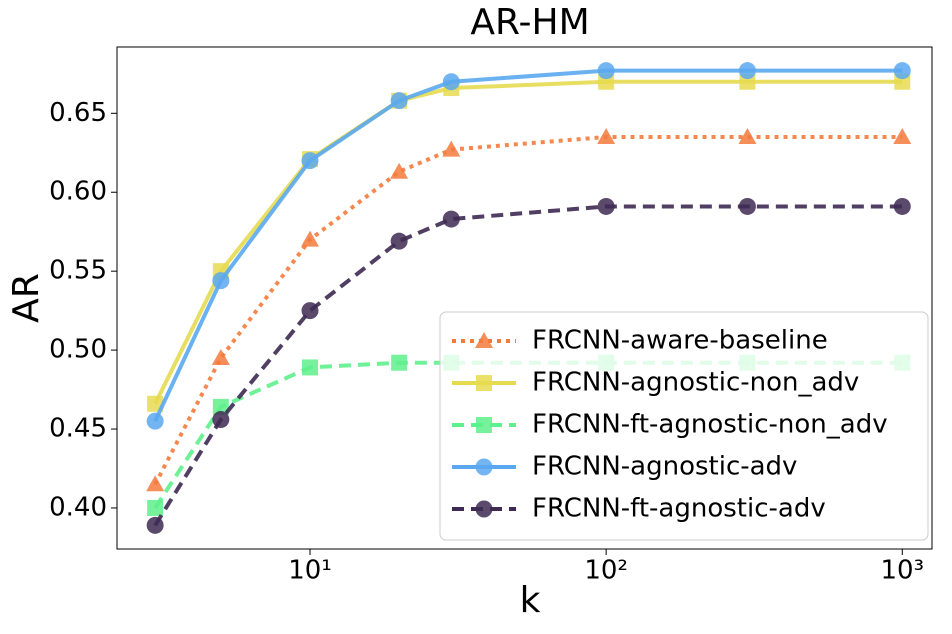 The height and width of the screenshot is (634, 952). Describe the element at coordinates (903, 571) in the screenshot. I see `x-tick-label: 10³` at that location.